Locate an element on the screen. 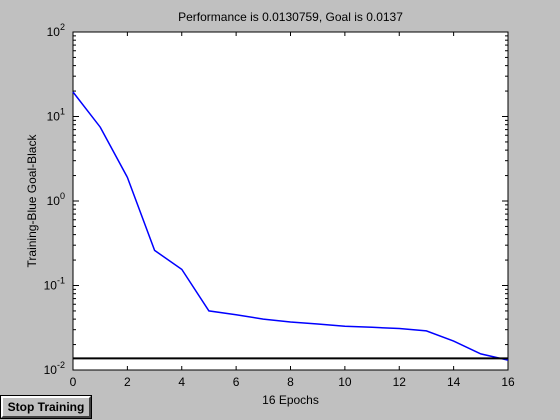 This screenshot has height=420, width=560. y-tick-label: 10² is located at coordinates (56, 30).